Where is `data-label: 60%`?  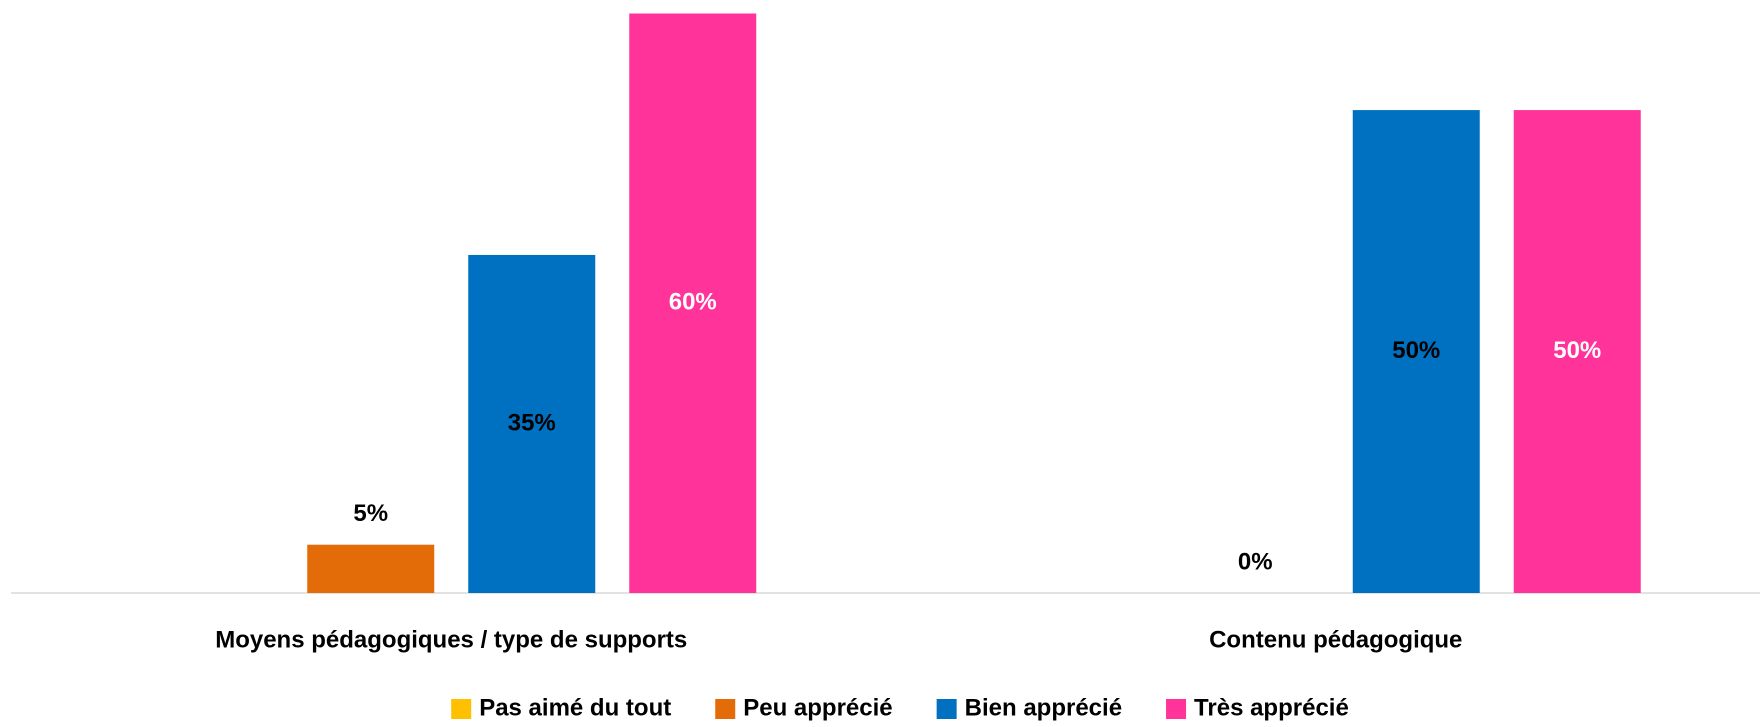 data-label: 60% is located at coordinates (693, 302).